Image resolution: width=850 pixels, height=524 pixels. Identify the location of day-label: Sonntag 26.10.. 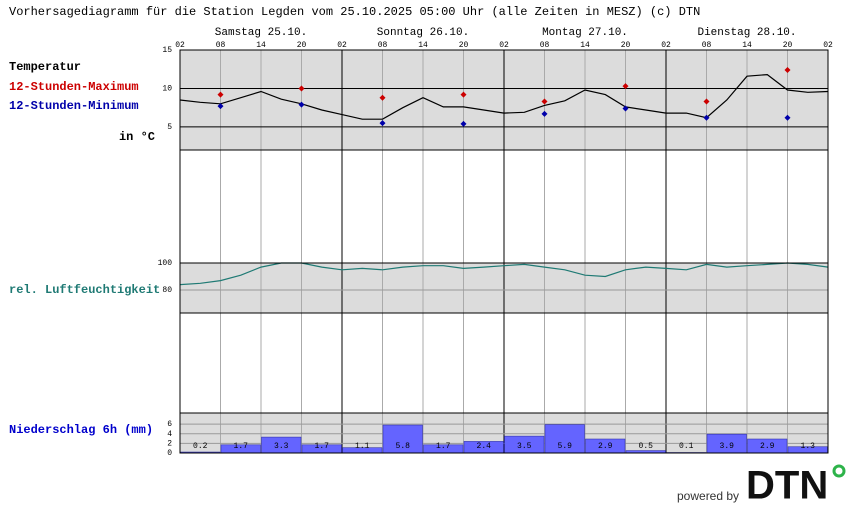
(423, 33).